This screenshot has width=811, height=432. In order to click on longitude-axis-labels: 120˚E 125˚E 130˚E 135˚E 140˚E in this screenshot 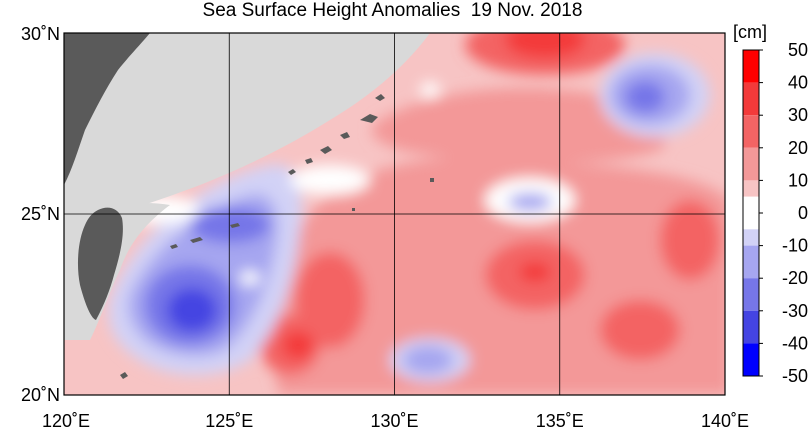, I will do `click(395, 421)`.